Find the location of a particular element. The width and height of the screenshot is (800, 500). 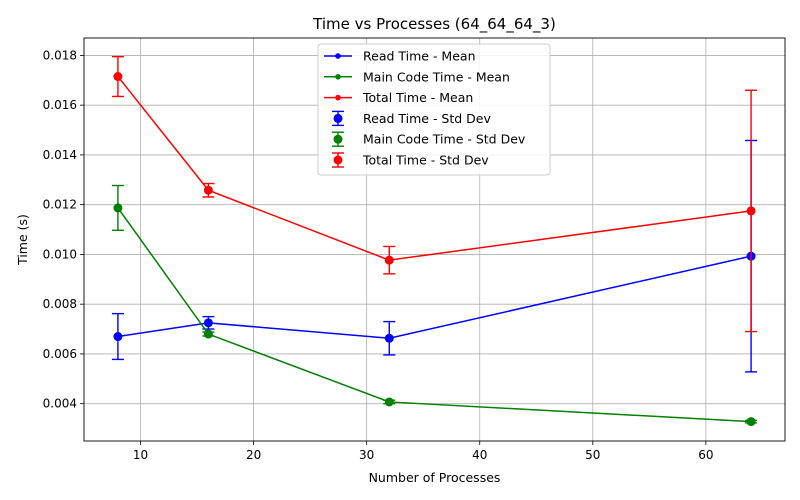

x-tick-label: 50 is located at coordinates (592, 455).